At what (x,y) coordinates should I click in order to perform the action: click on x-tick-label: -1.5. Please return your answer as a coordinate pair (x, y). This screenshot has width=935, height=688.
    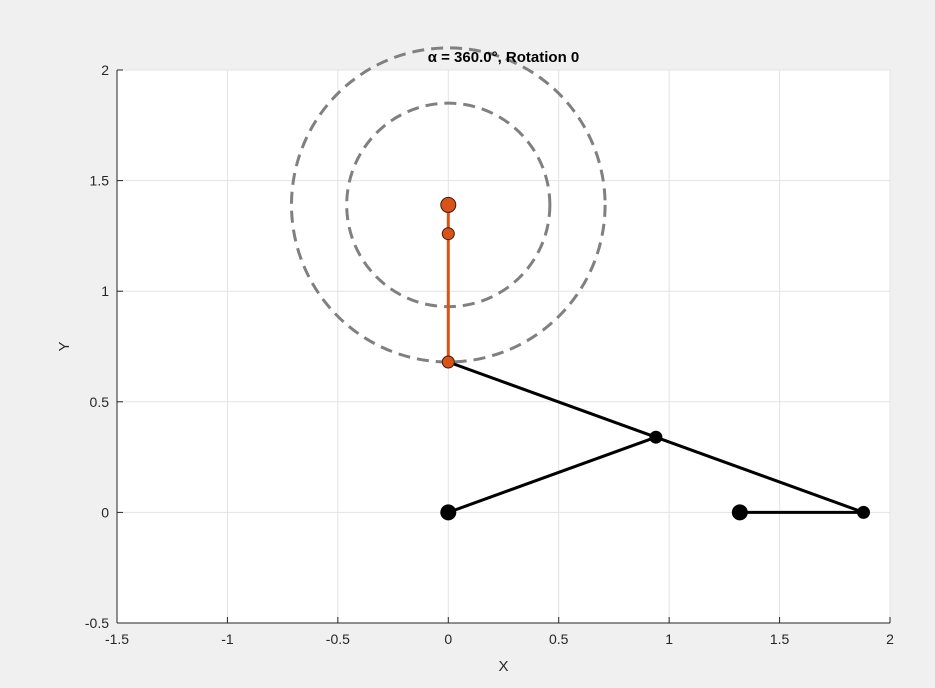
    Looking at the image, I should click on (117, 639).